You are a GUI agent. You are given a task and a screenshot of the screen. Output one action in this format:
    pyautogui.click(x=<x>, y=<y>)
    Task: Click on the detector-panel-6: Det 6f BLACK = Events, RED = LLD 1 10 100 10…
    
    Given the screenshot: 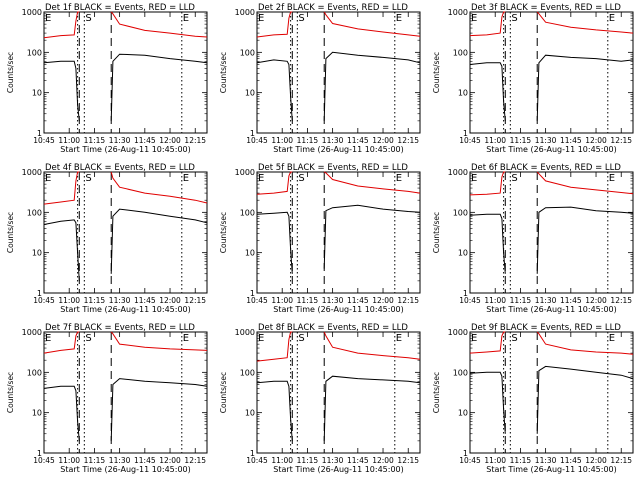 What is the action you would take?
    pyautogui.click(x=533, y=238)
    